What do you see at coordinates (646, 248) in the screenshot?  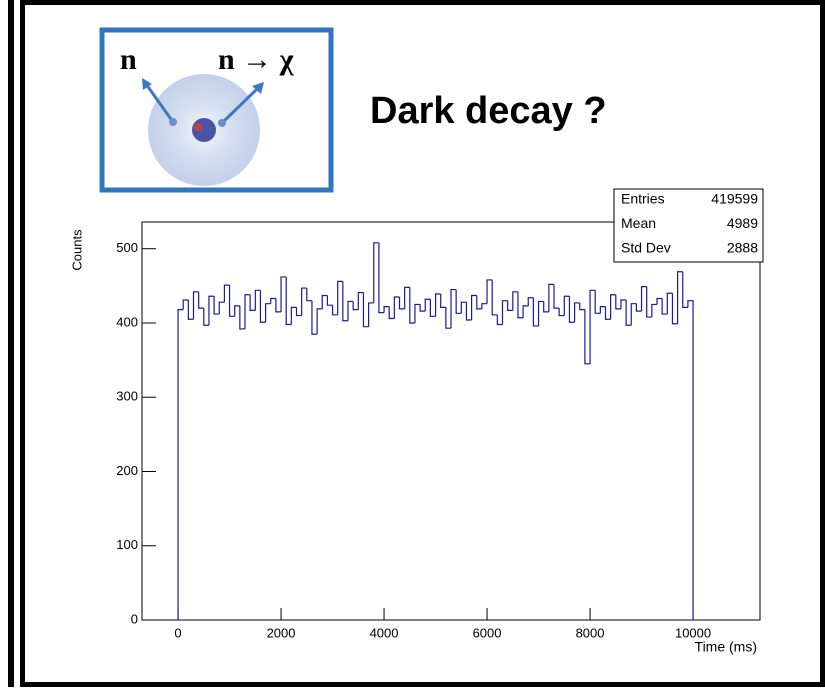 I see `stats-label: Std Dev` at bounding box center [646, 248].